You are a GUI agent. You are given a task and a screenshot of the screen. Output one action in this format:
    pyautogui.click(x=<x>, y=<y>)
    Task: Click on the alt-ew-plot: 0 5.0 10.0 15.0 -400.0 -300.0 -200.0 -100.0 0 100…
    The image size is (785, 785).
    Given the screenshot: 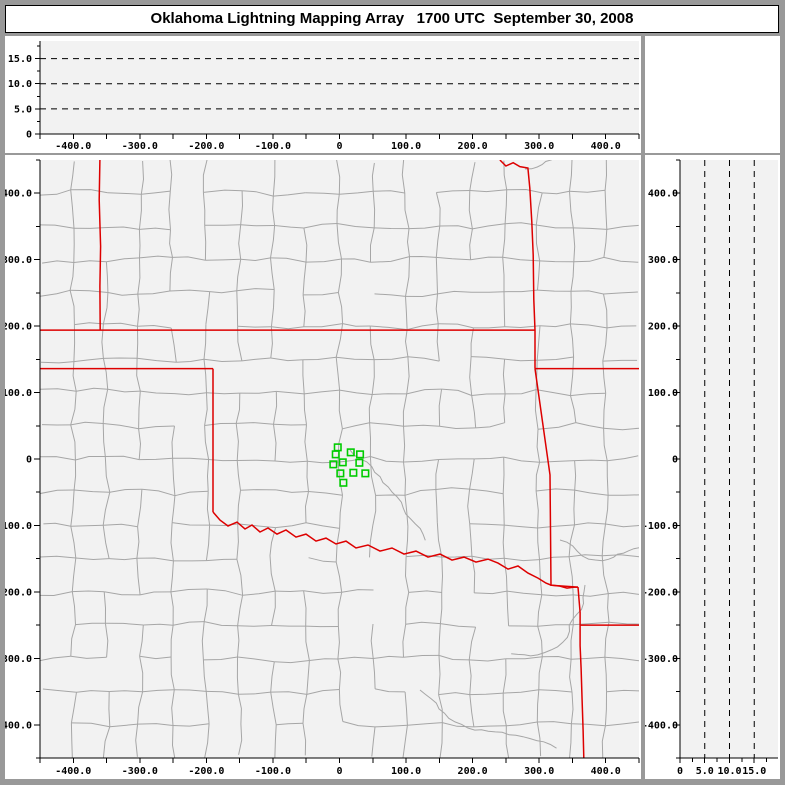 What is the action you would take?
    pyautogui.click(x=323, y=94)
    